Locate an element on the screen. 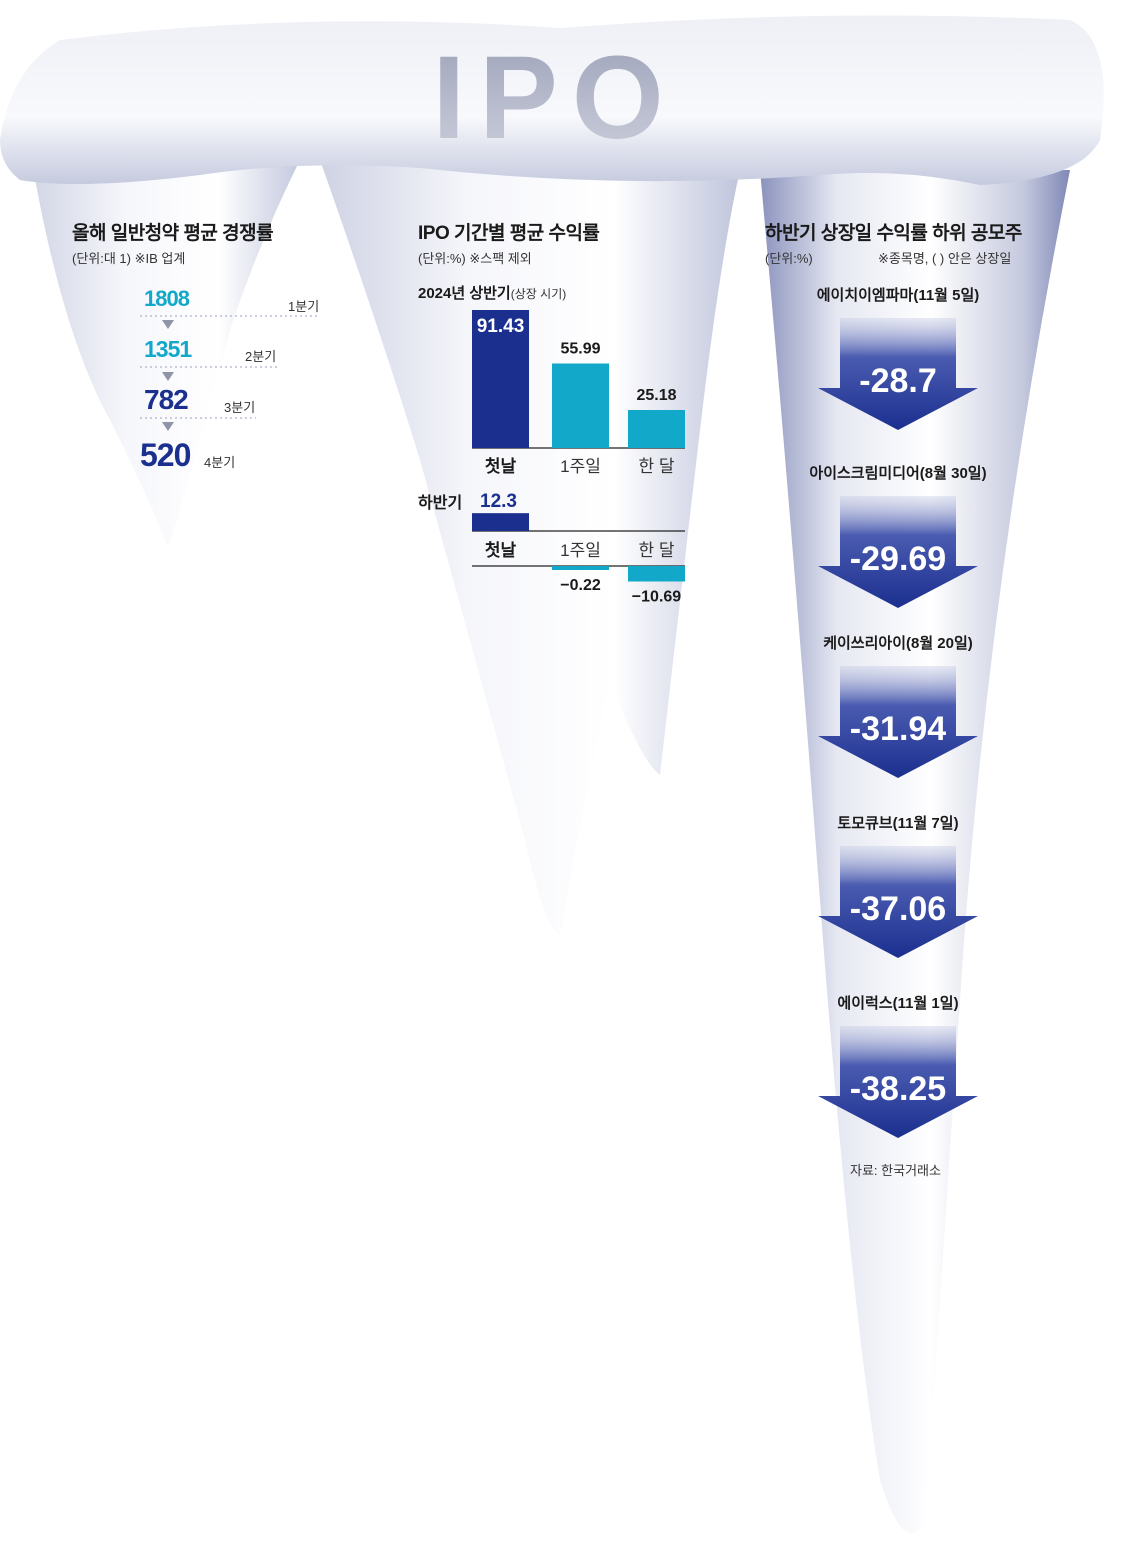 This screenshot has width=1125, height=1562. stock-return-value: -29.69 is located at coordinates (898, 559).